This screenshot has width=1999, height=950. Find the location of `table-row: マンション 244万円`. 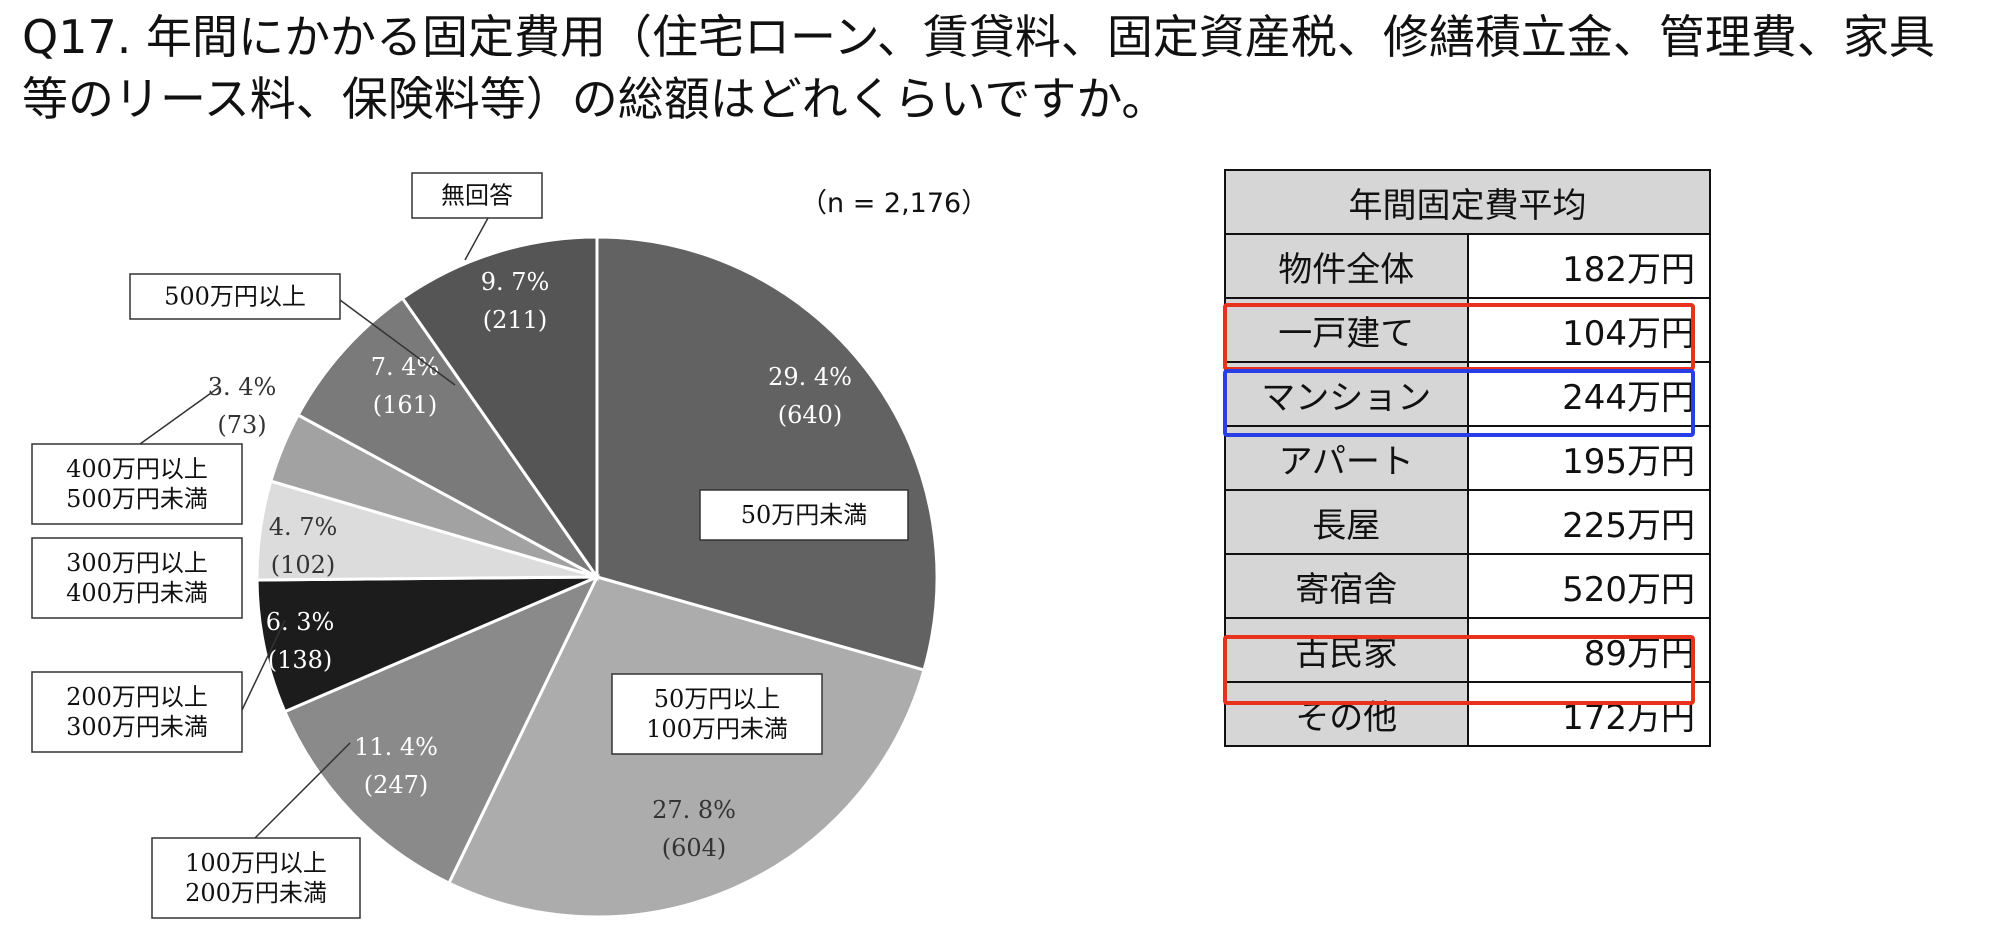

table-row: マンション 244万円 is located at coordinates (1467, 394).